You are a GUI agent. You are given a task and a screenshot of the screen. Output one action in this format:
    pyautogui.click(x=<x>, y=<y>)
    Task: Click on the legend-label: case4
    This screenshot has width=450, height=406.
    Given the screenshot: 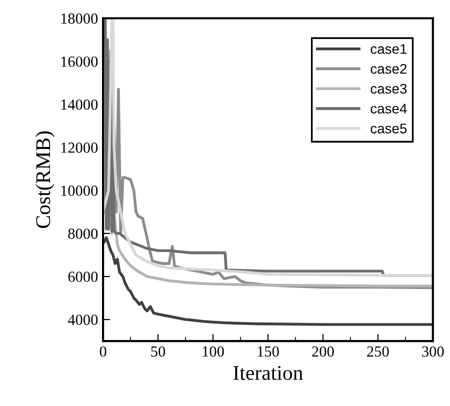 What is the action you would take?
    pyautogui.click(x=388, y=109)
    